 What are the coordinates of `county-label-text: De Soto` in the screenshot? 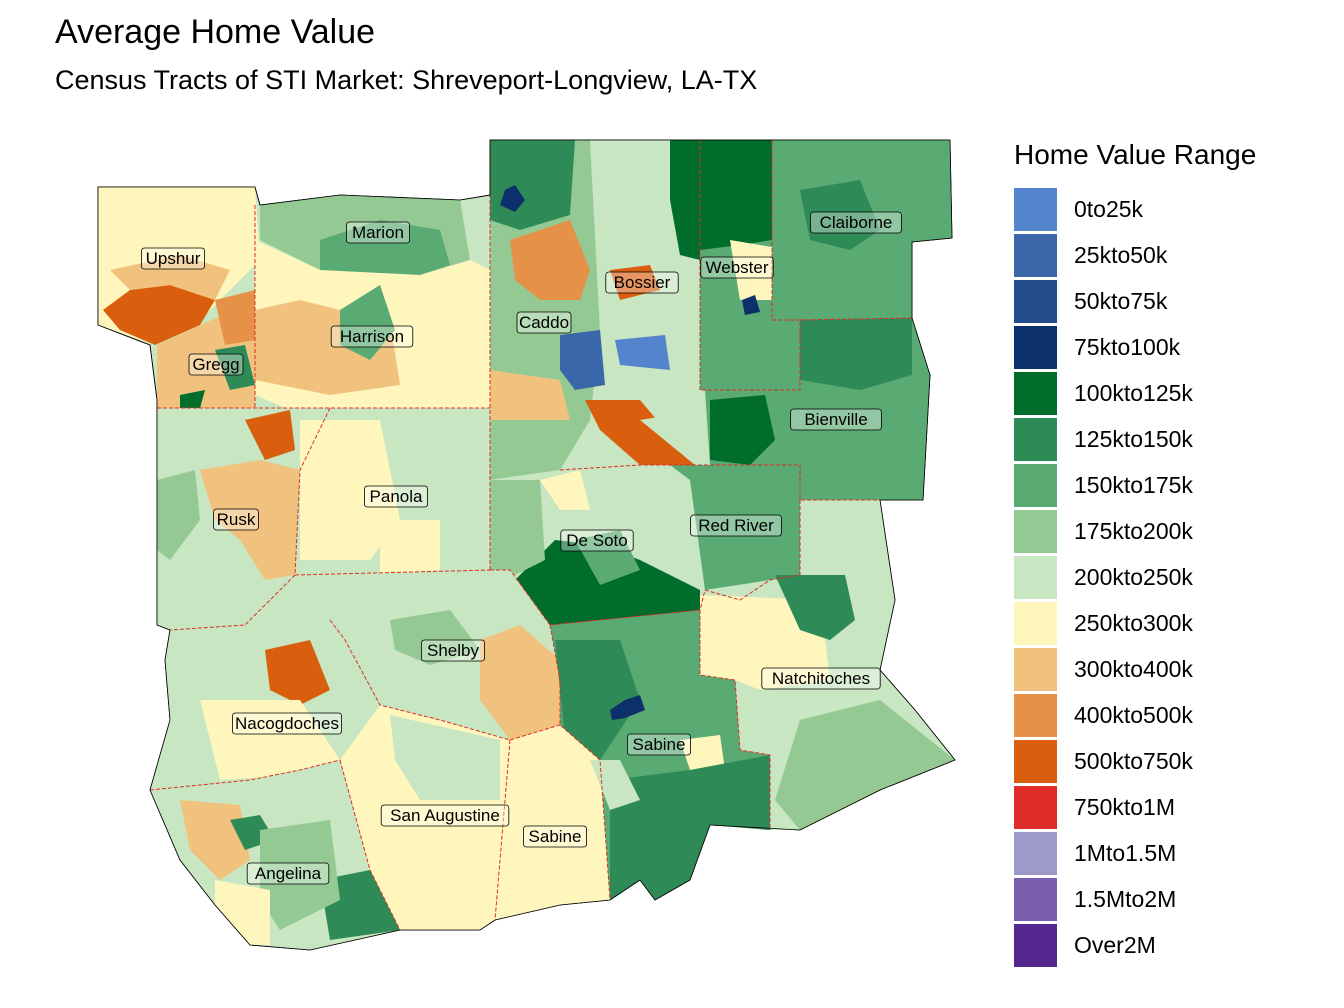 It's located at (596, 540).